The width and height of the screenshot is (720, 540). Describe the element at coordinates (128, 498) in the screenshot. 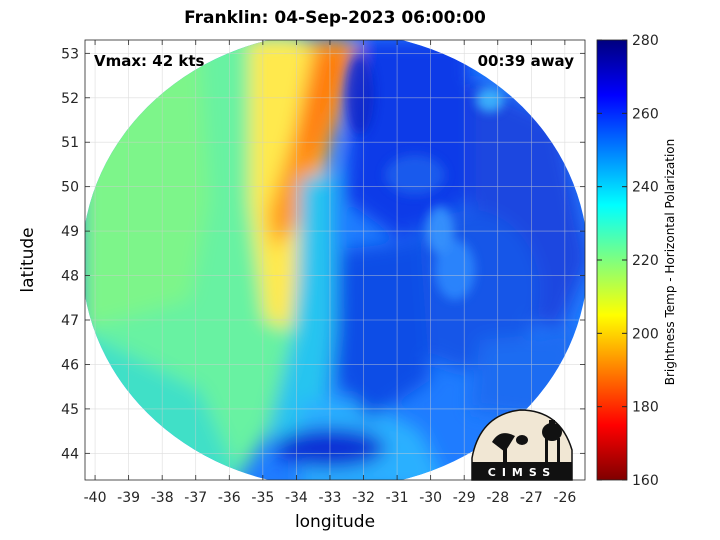

I see `x-tick-label: -39` at that location.